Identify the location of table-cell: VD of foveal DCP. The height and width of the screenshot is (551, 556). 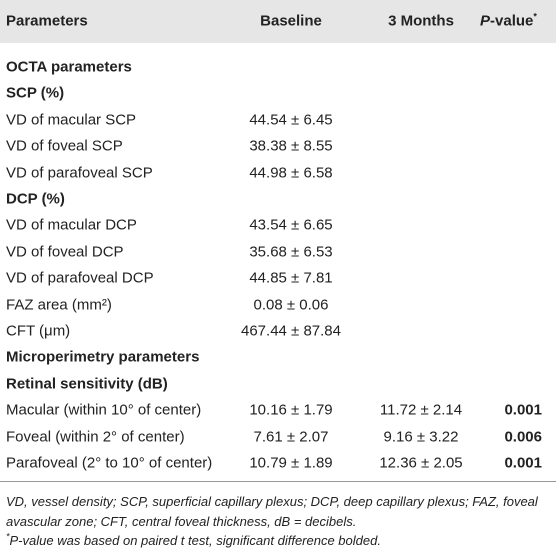
(65, 252).